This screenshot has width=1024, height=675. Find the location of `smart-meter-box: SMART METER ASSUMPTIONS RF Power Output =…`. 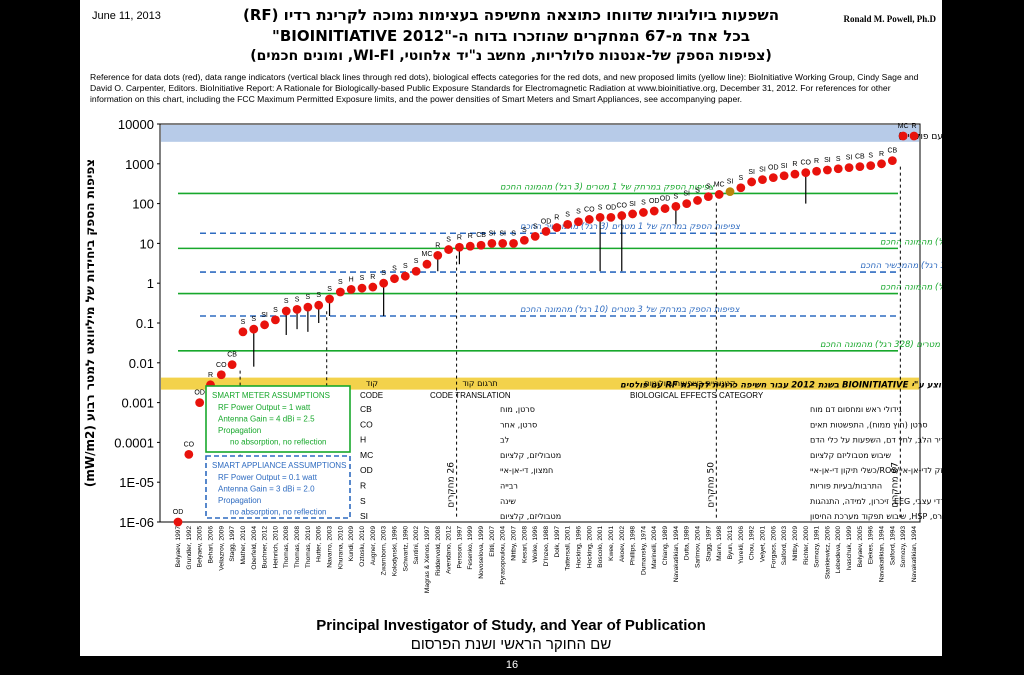

smart-meter-box: SMART METER ASSUMPTIONS RF Power Output =… is located at coordinates (278, 419).